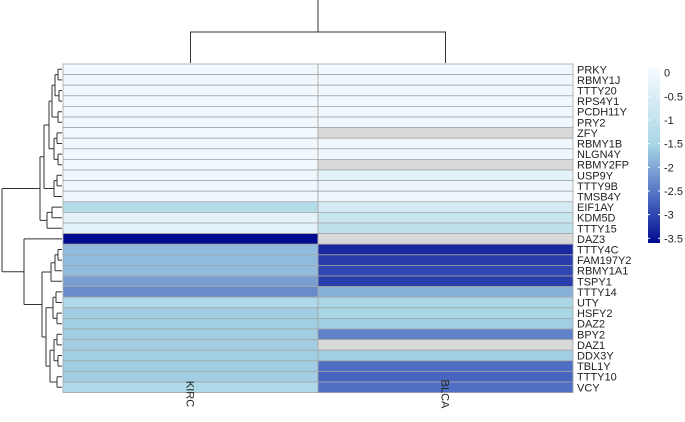  What do you see at coordinates (587, 134) in the screenshot?
I see `row-label: ZFY` at bounding box center [587, 134].